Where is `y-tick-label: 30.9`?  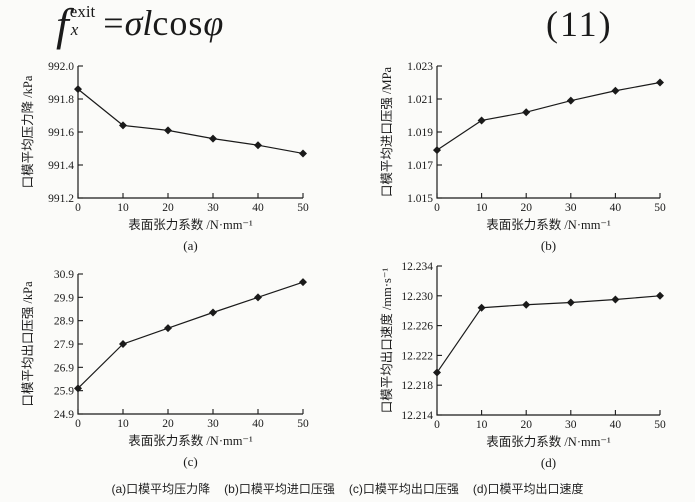 y-tick-label: 30.9 is located at coordinates (64, 275).